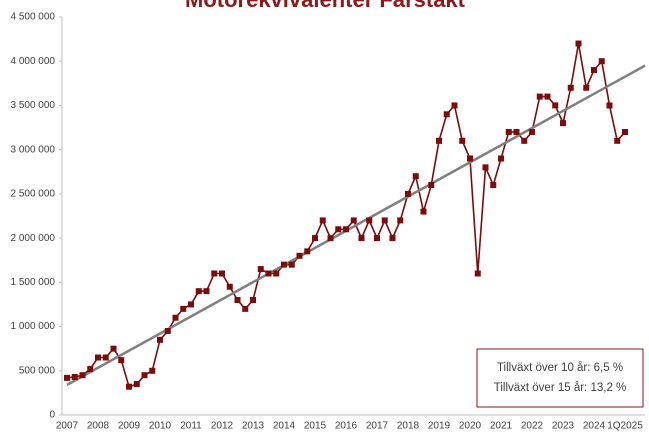  Describe the element at coordinates (33, 282) in the screenshot. I see `y-tick-label: 1 500 000` at that location.